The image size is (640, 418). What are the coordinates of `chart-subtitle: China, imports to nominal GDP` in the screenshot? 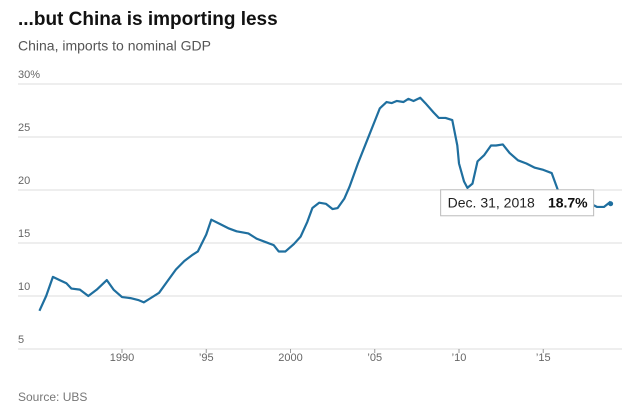 It's located at (114, 46).